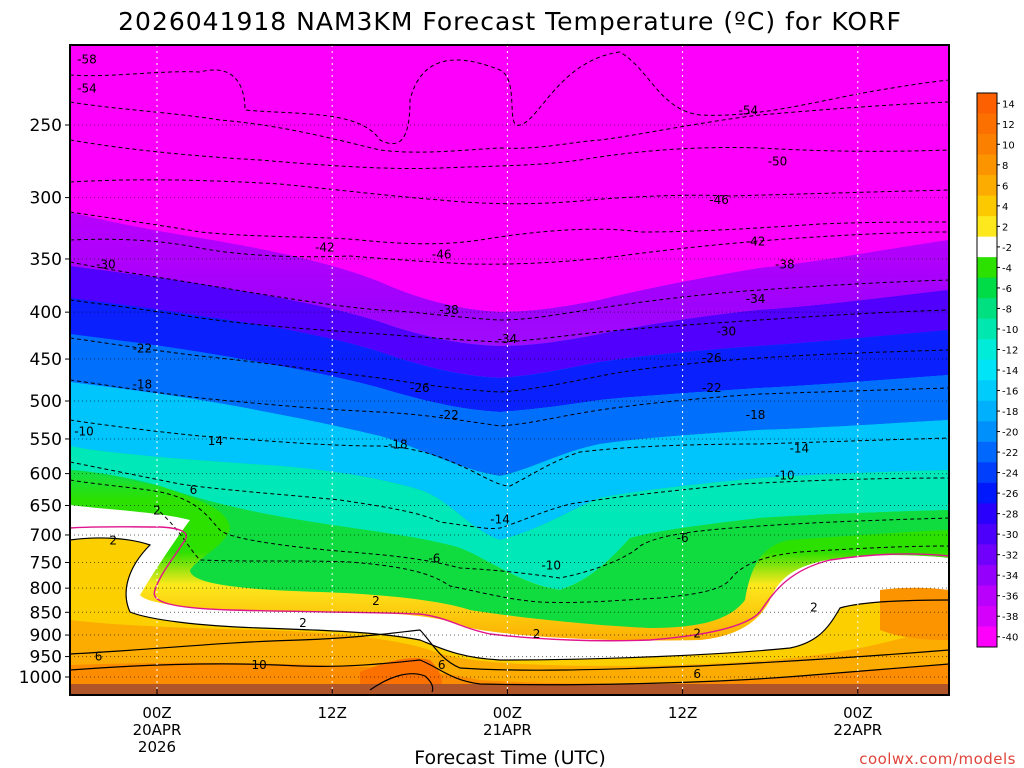 The width and height of the screenshot is (1024, 768). What do you see at coordinates (1010, 474) in the screenshot?
I see `colorbar-label: -24` at bounding box center [1010, 474].